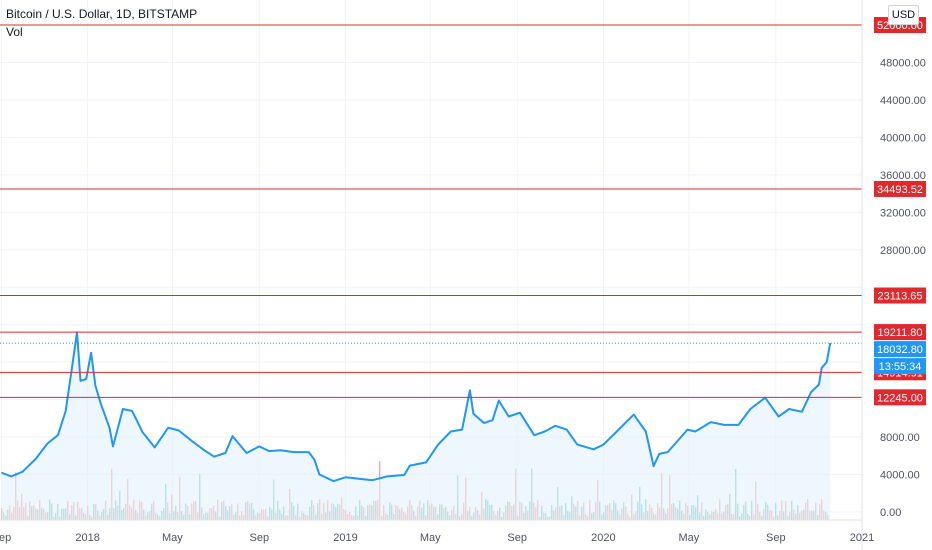 Image resolution: width=932 pixels, height=550 pixels. I want to click on level-price-tag: 19211.80, so click(899, 333).